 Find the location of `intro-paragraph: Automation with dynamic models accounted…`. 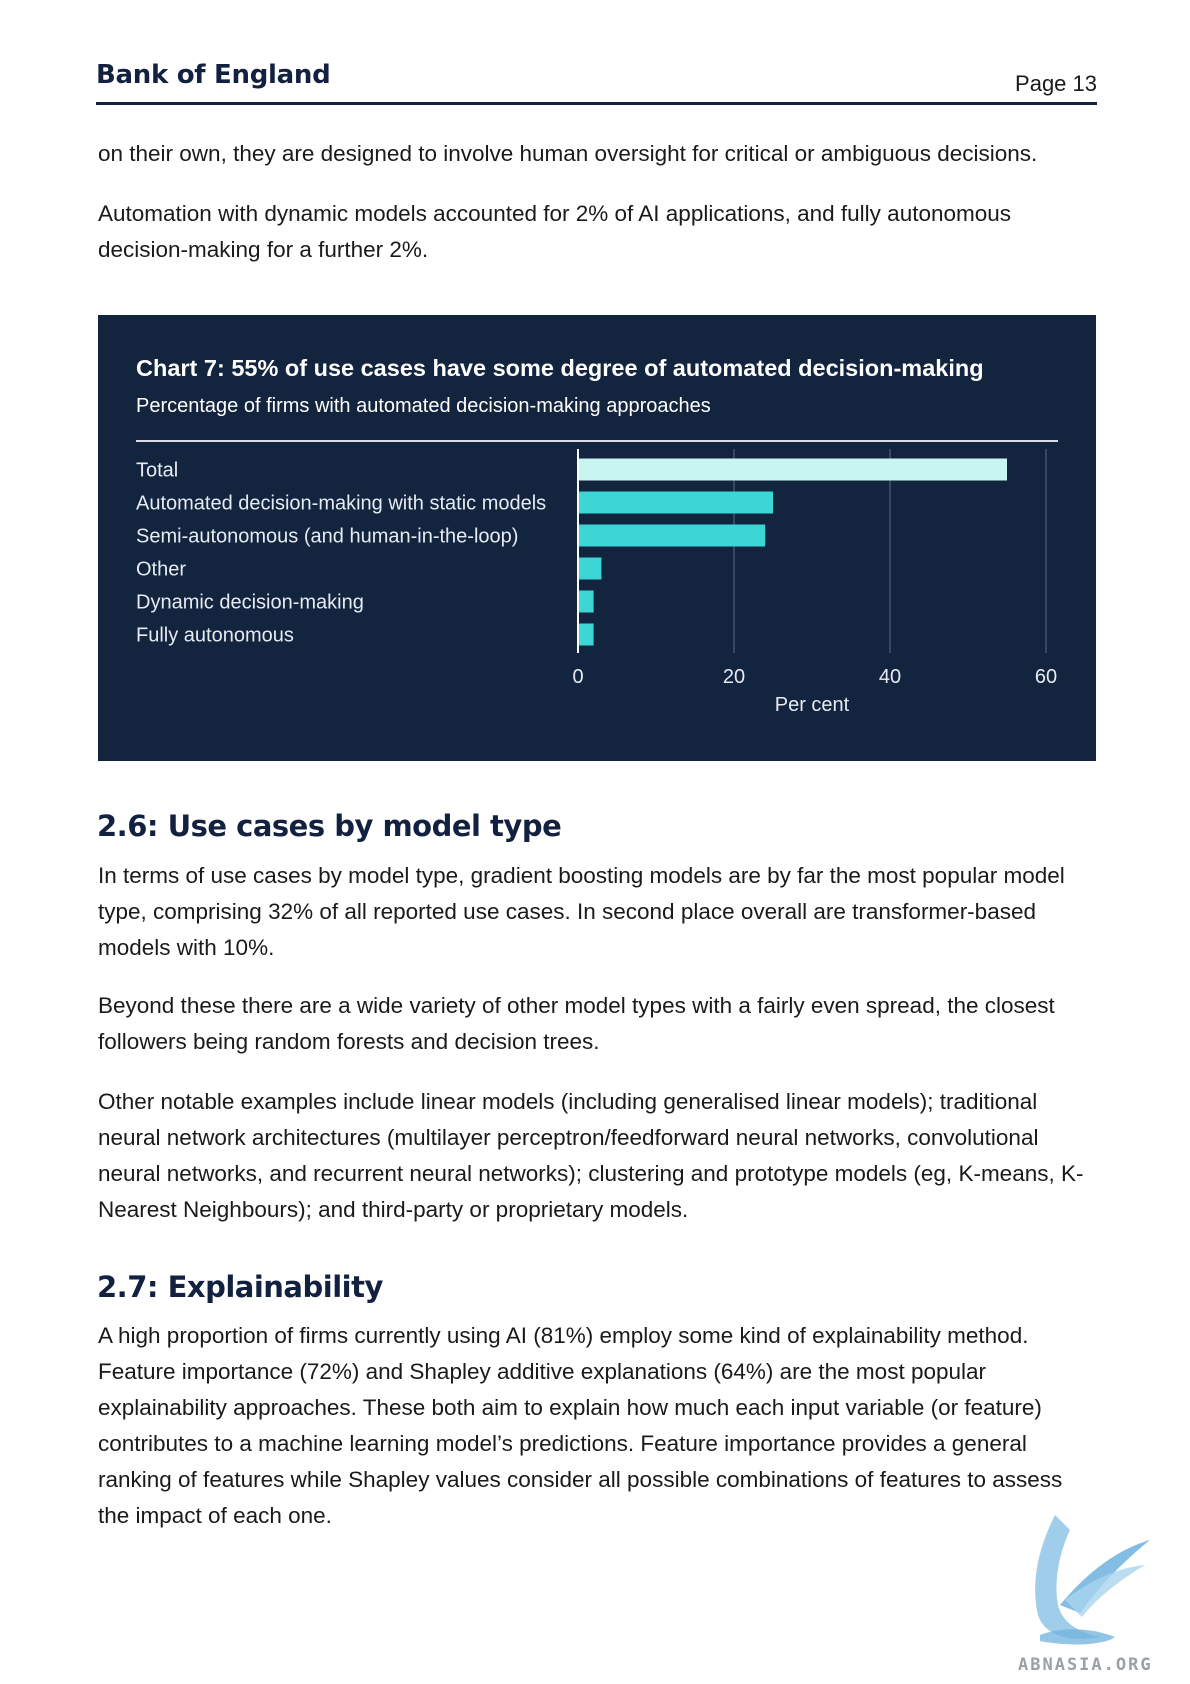

intro-paragraph: Automation with dynamic models accounted… is located at coordinates (555, 231).